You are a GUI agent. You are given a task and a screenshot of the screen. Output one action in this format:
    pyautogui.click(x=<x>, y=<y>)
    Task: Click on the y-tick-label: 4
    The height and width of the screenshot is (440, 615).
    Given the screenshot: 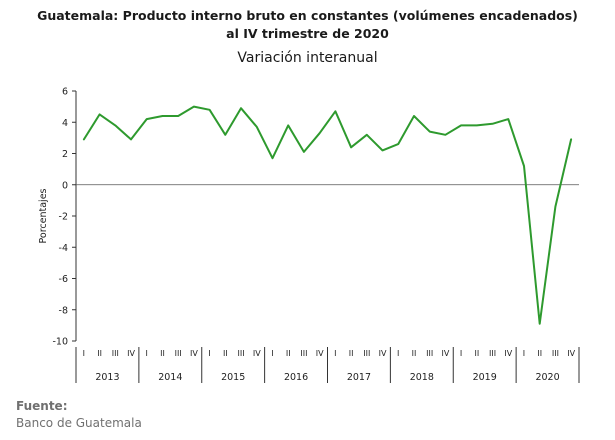 What is the action you would take?
    pyautogui.click(x=65, y=123)
    